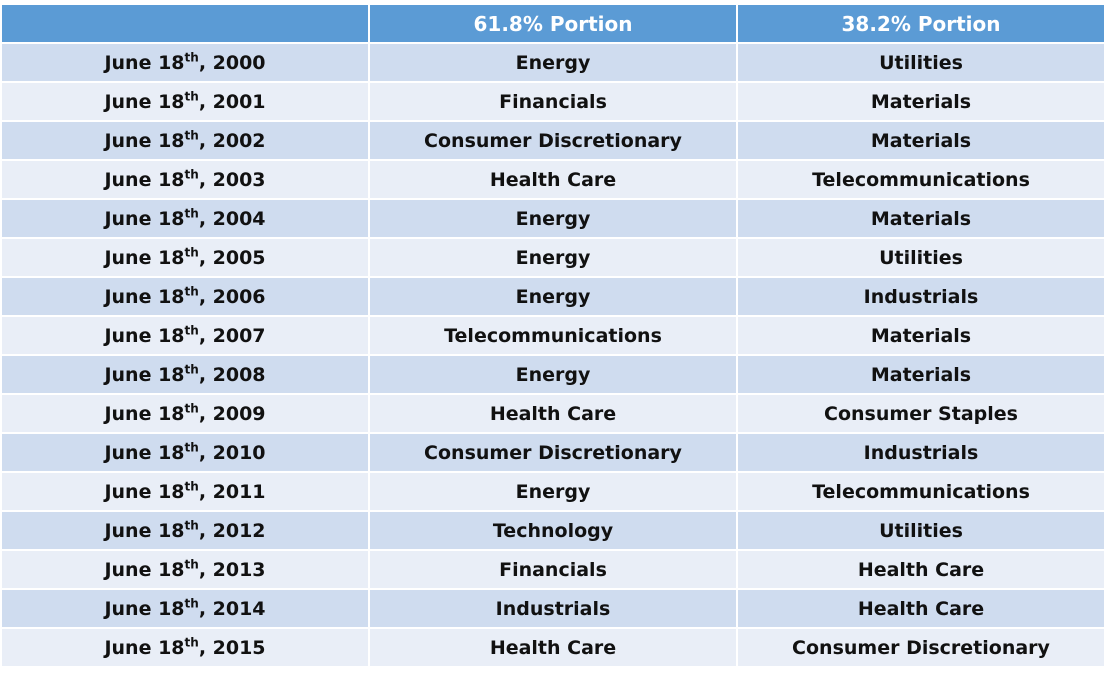 The height and width of the screenshot is (676, 1108). Describe the element at coordinates (921, 23) in the screenshot. I see `header-382-portion: 38.2% Portion` at that location.